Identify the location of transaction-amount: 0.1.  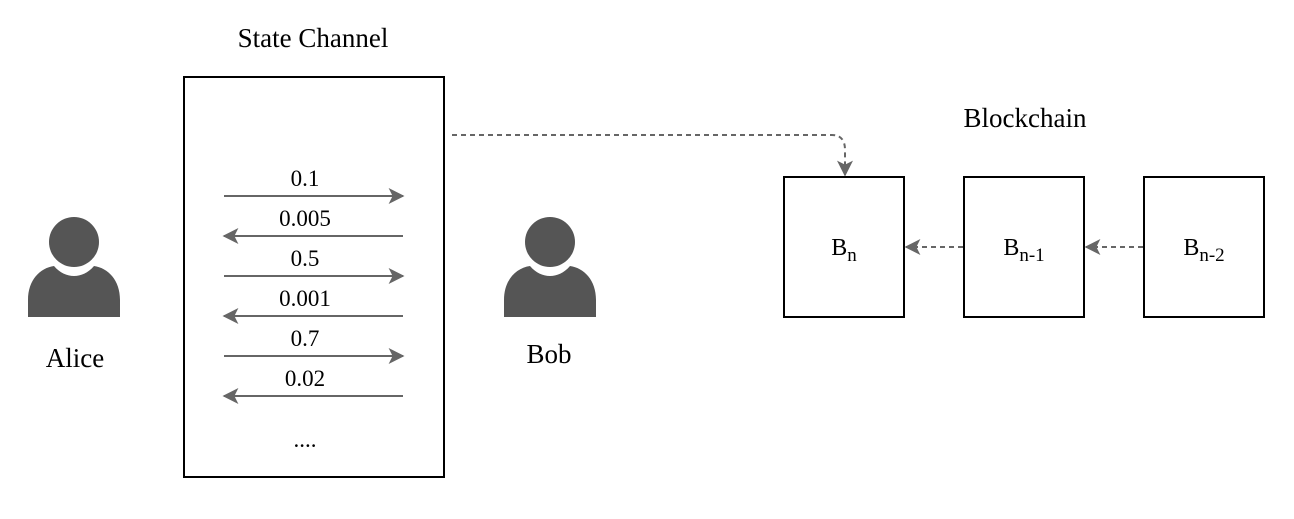
(305, 178).